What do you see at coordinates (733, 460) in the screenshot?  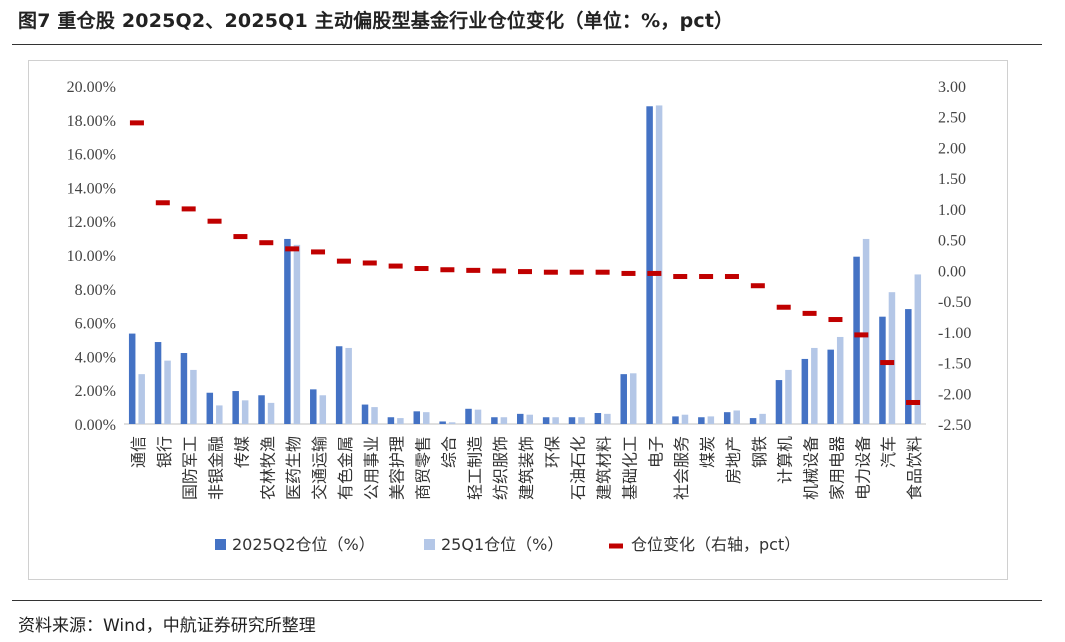 I see `category-label: 房地产` at bounding box center [733, 460].